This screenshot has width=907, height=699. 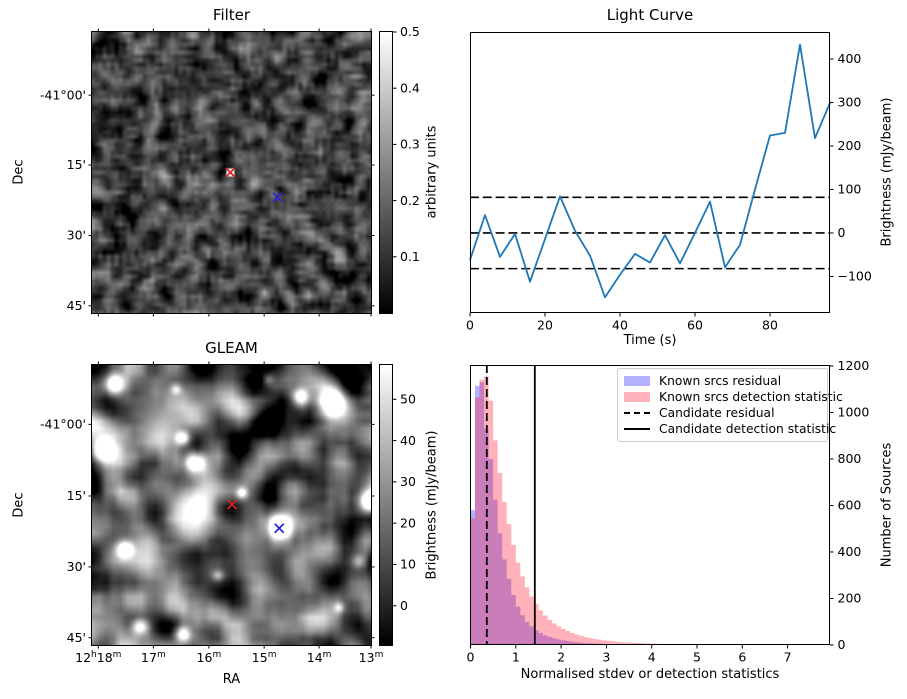 What do you see at coordinates (637, 397) in the screenshot?
I see `legend-swatch-detection` at bounding box center [637, 397].